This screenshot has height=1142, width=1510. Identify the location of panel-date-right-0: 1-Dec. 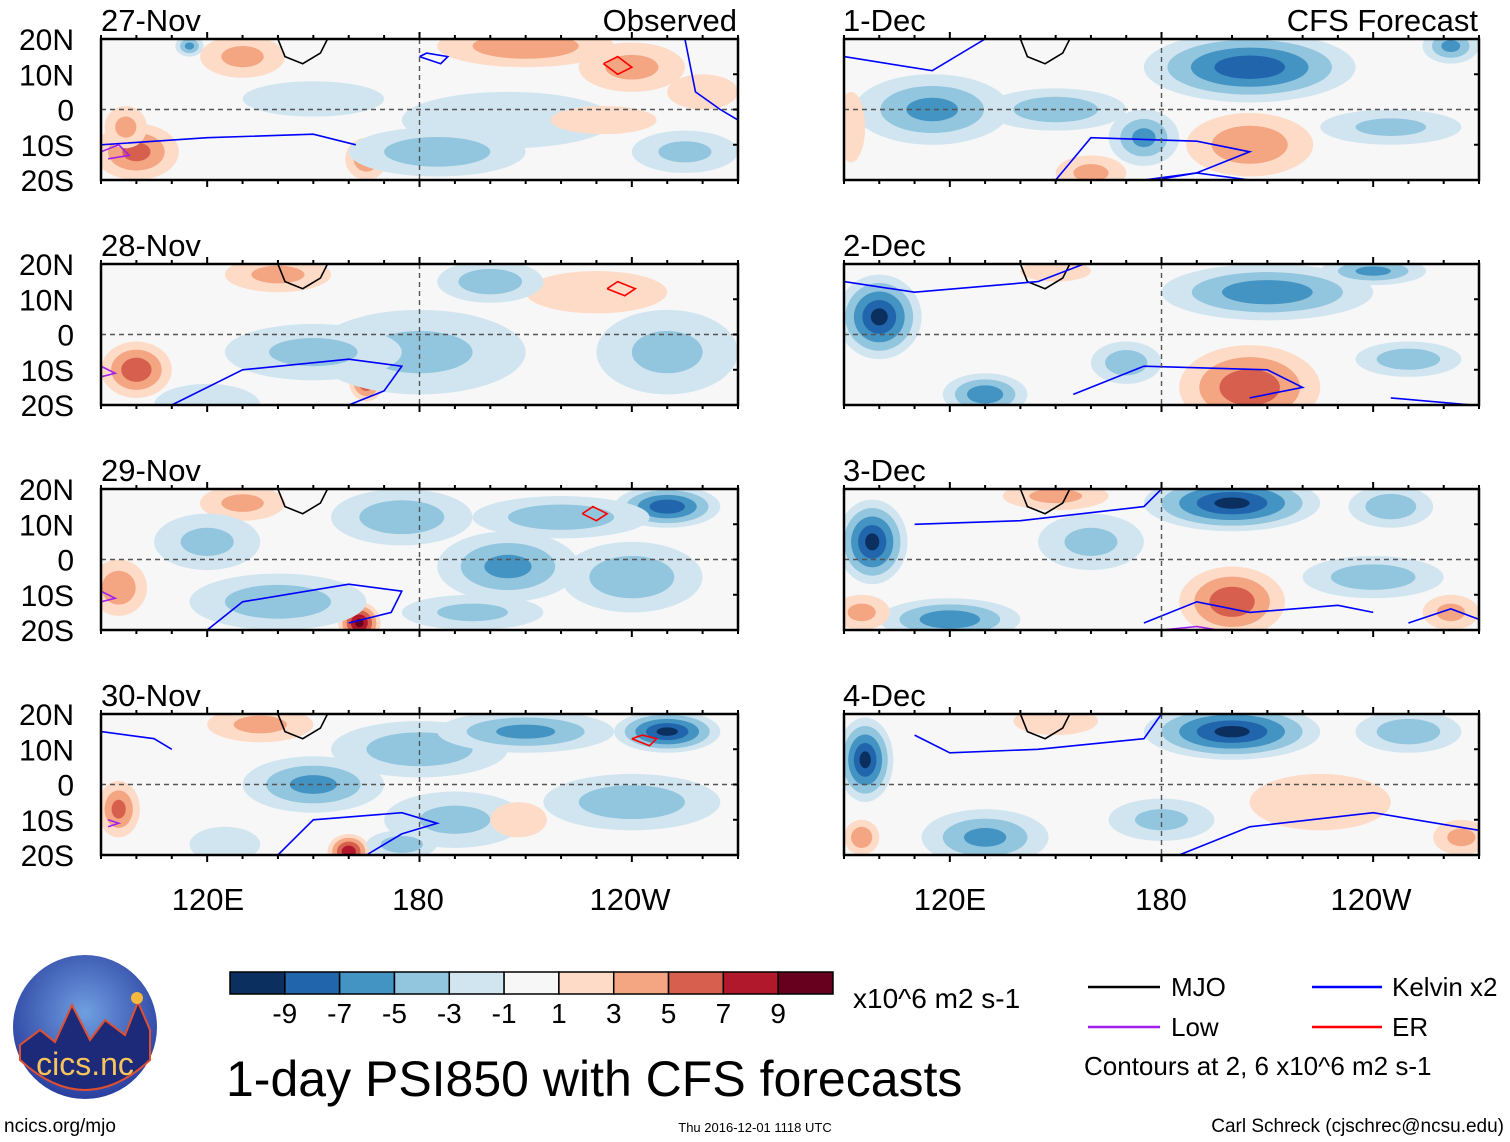
(884, 20).